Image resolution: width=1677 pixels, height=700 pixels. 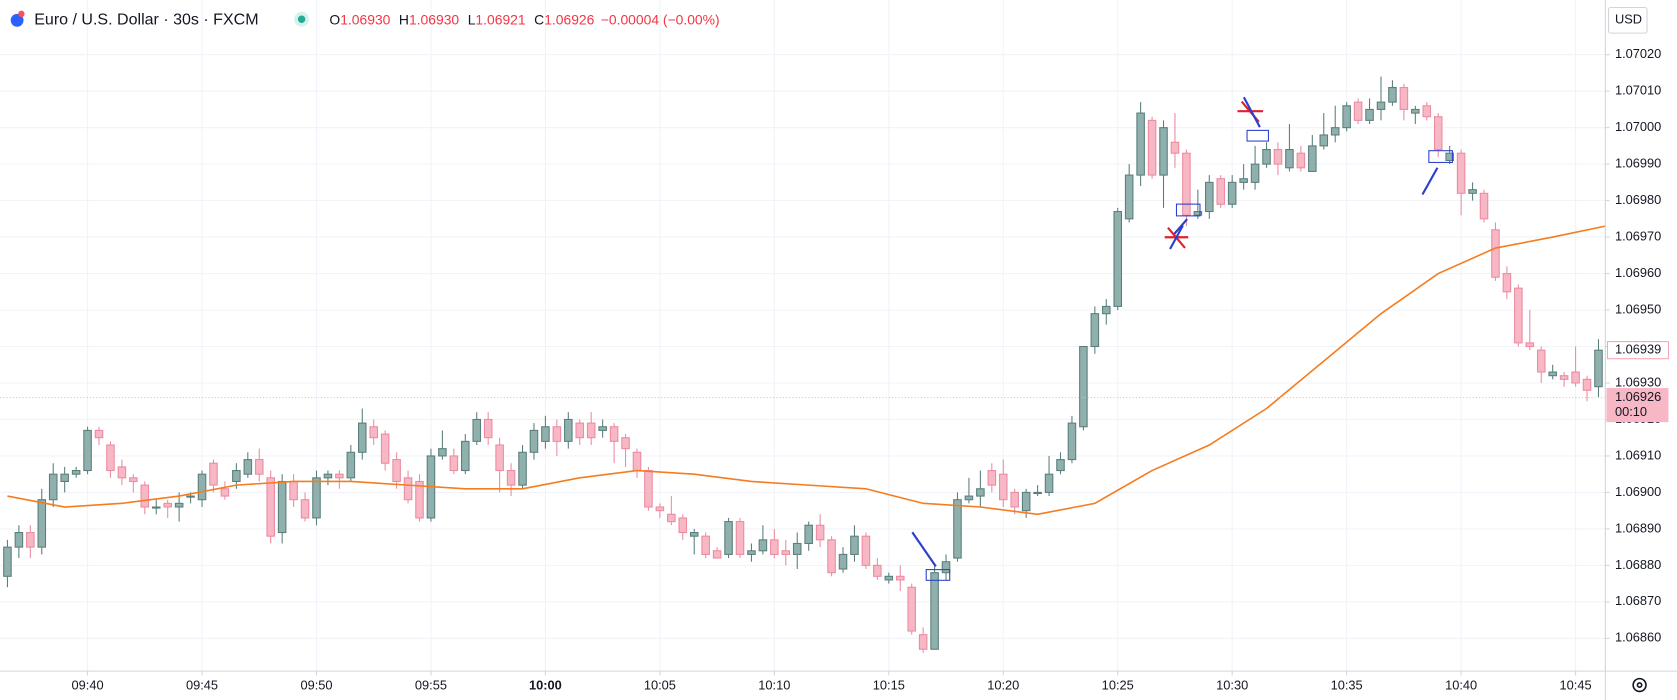 I want to click on settings-gear, so click(x=1639, y=685).